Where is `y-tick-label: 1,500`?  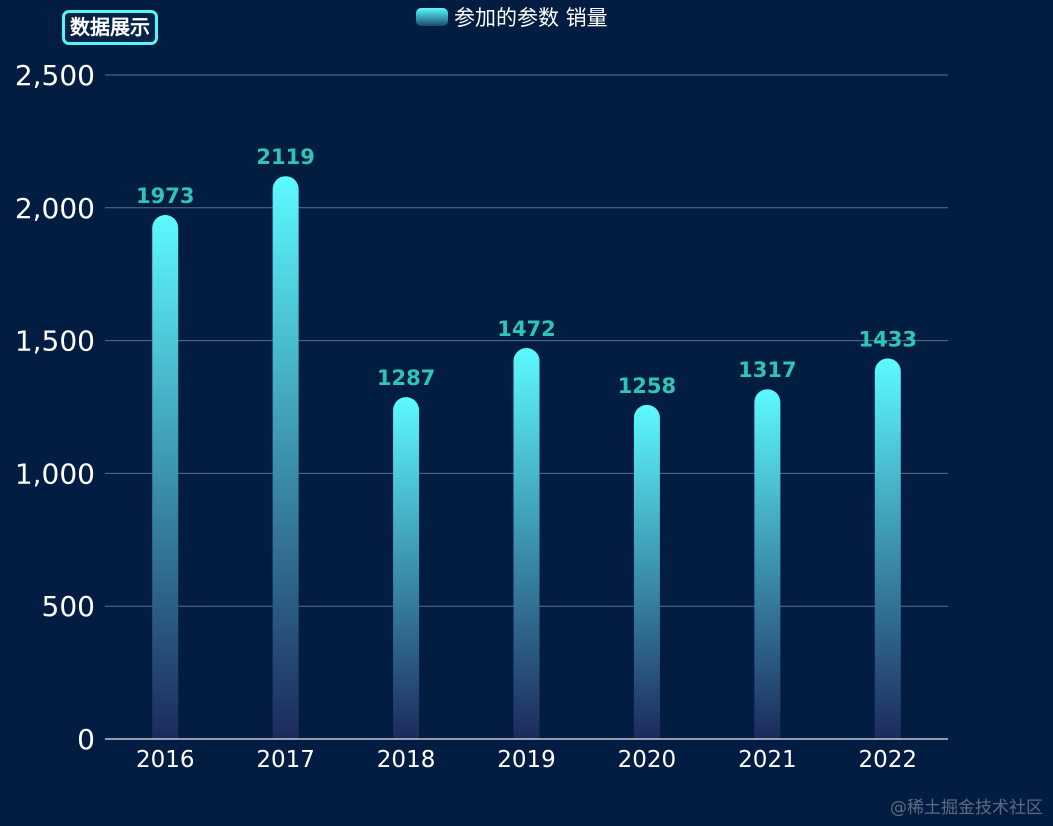
y-tick-label: 1,500 is located at coordinates (55, 341).